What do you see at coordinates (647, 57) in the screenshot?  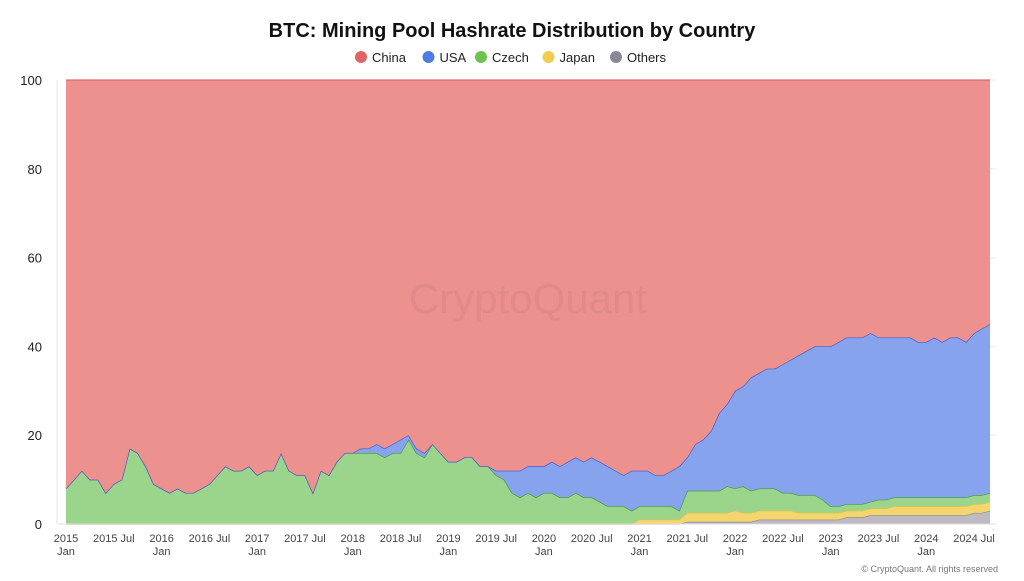 I see `legend-label: Others` at bounding box center [647, 57].